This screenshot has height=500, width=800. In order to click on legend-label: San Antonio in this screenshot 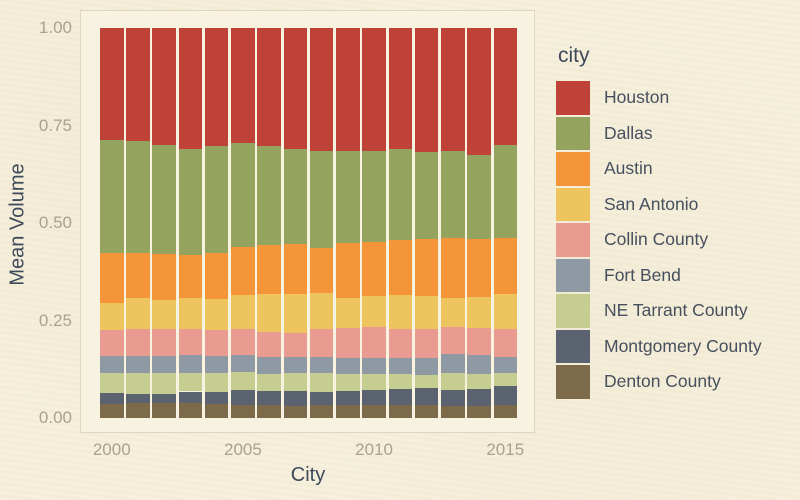, I will do `click(651, 203)`.